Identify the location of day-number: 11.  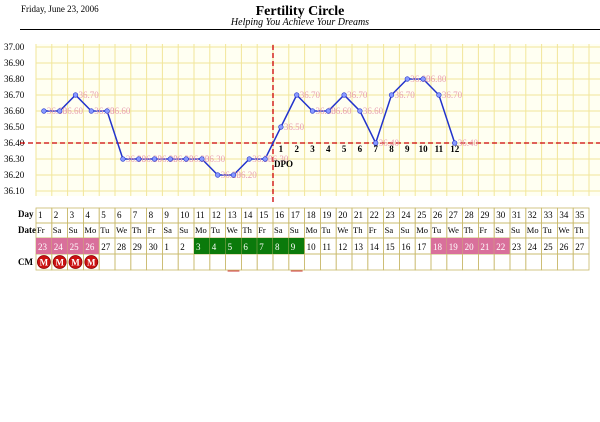
(200, 215).